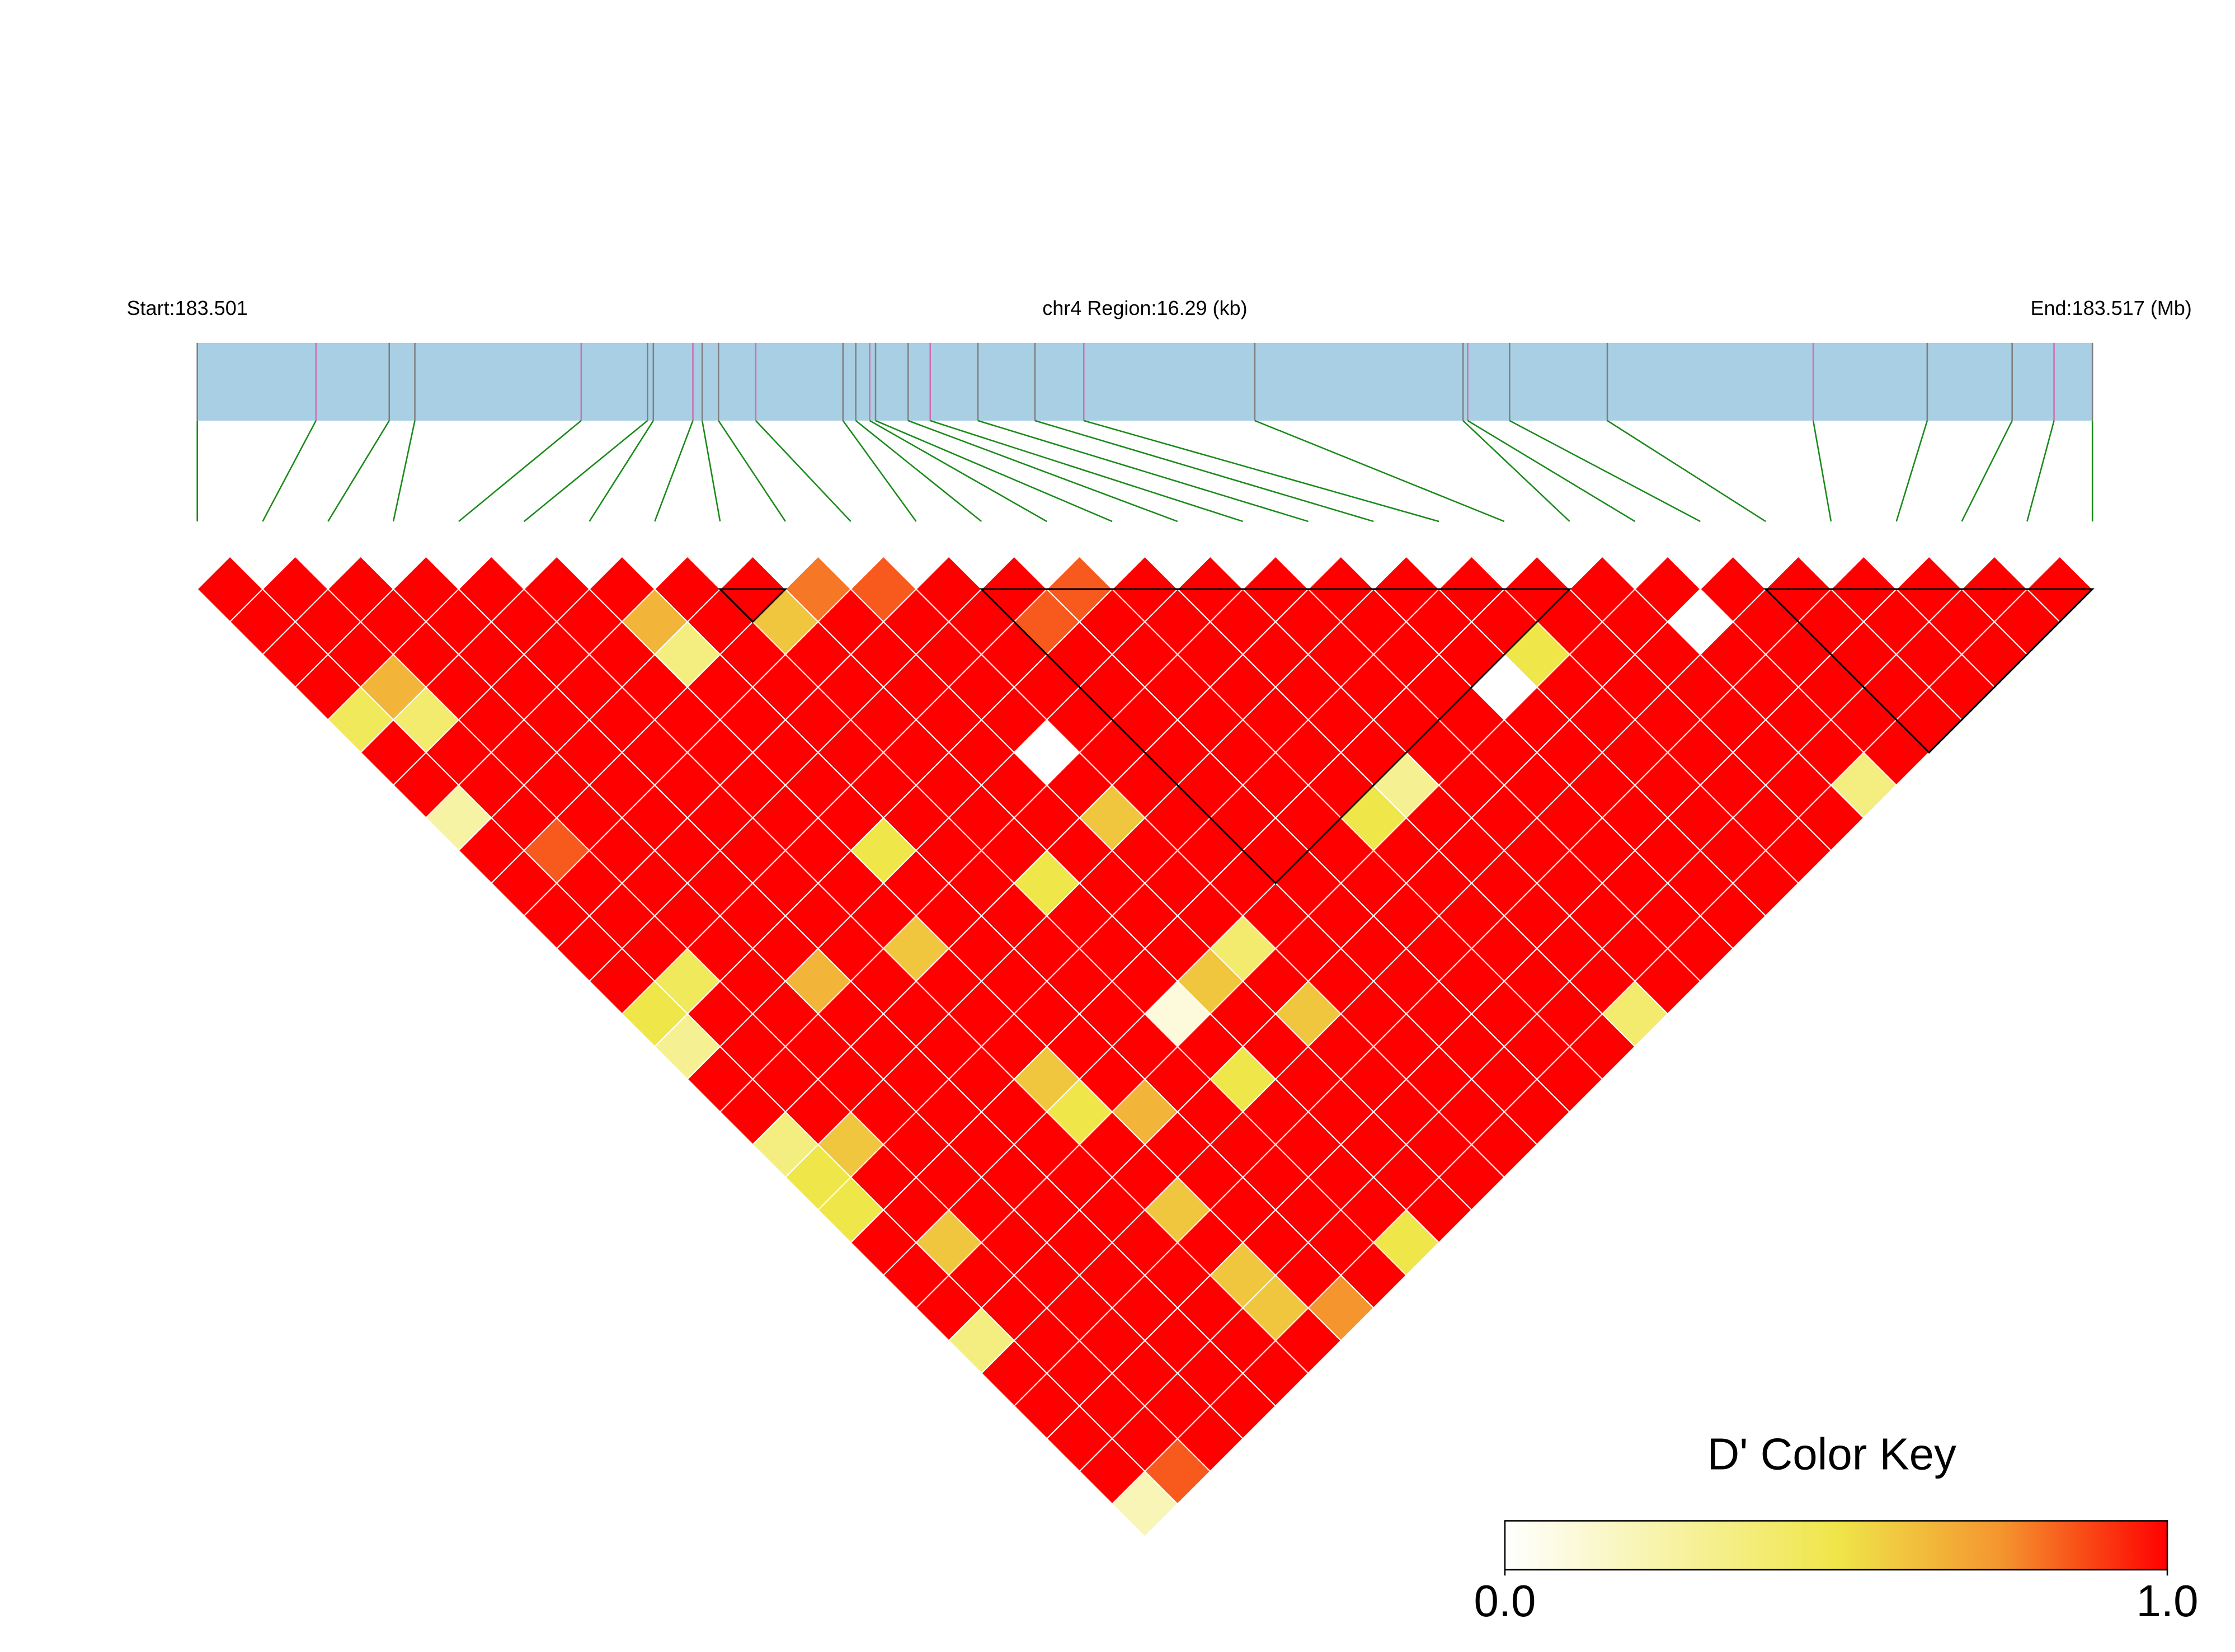 Image resolution: width=2235 pixels, height=1652 pixels. Describe the element at coordinates (1144, 308) in the screenshot. I see `region-label: chr4 Region:16.29 (kb)` at that location.